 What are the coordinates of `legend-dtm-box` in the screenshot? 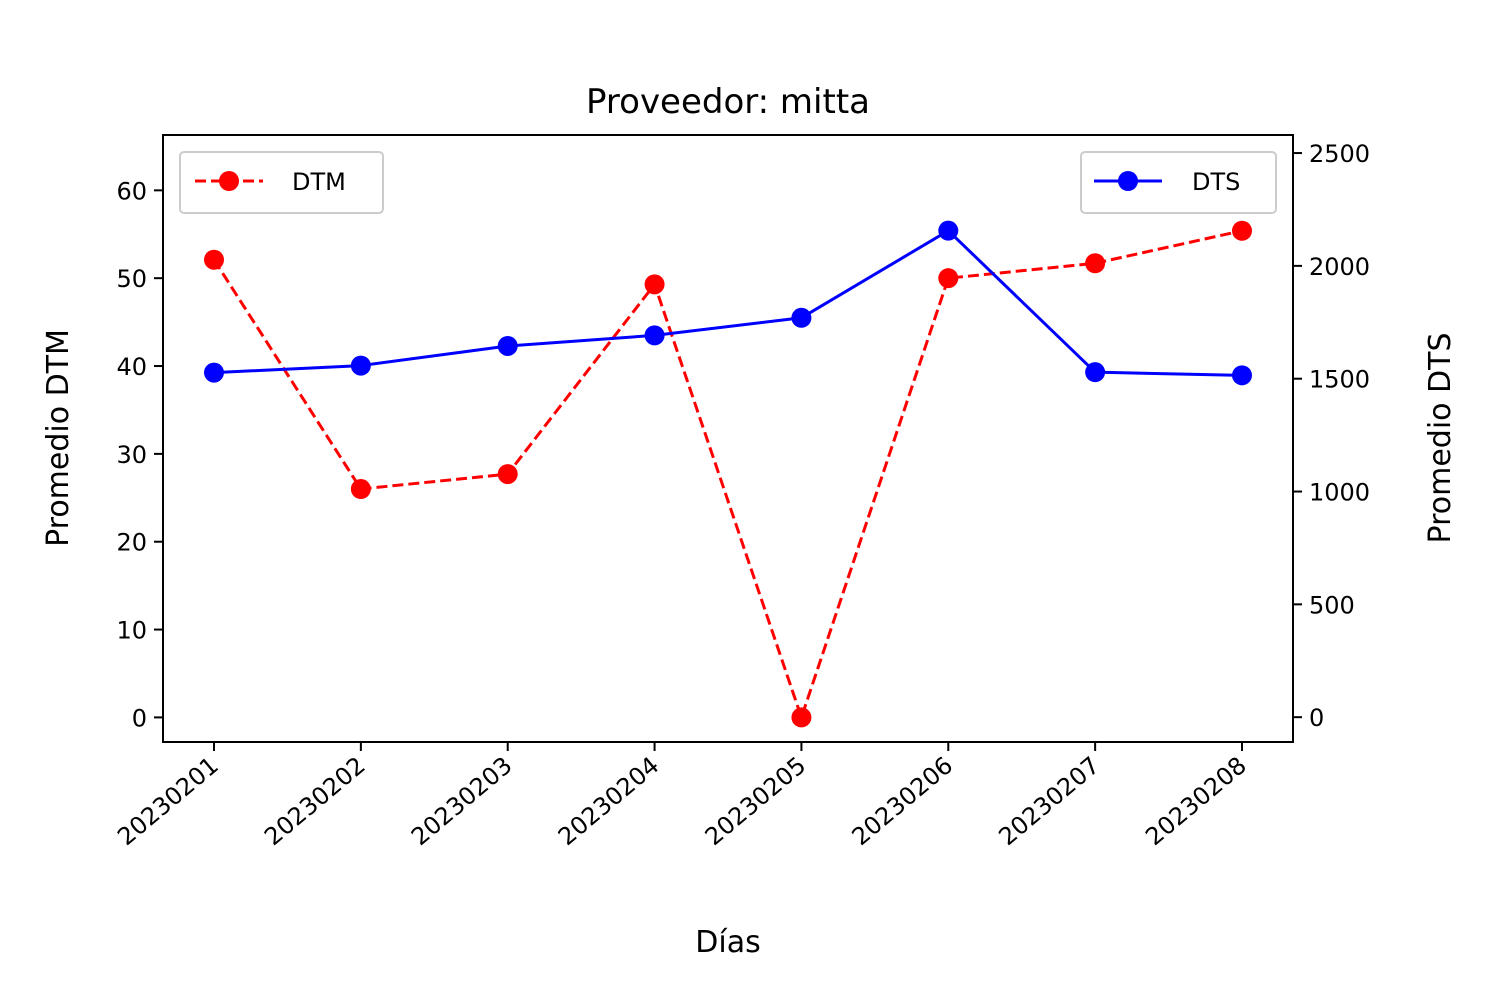 It's located at (281, 182).